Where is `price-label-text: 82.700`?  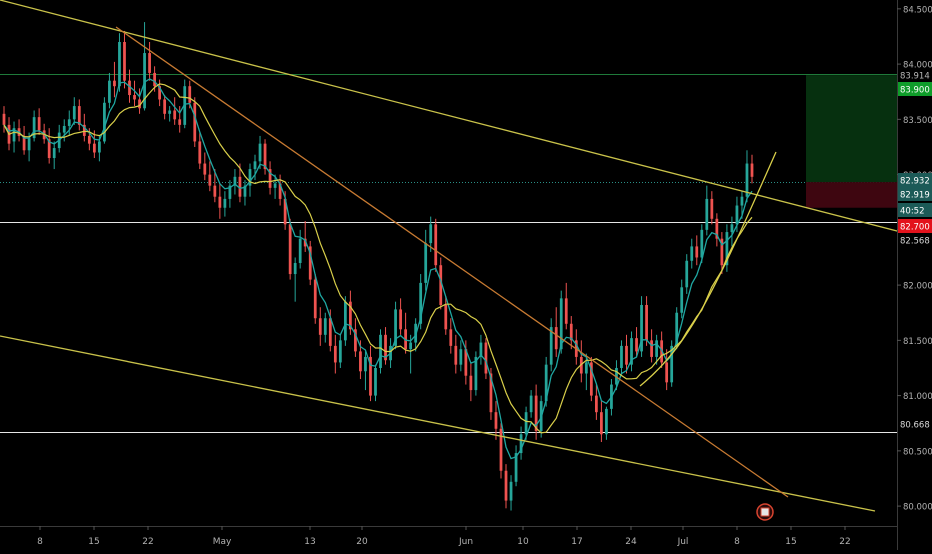
price-label-text: 82.700 is located at coordinates (915, 228).